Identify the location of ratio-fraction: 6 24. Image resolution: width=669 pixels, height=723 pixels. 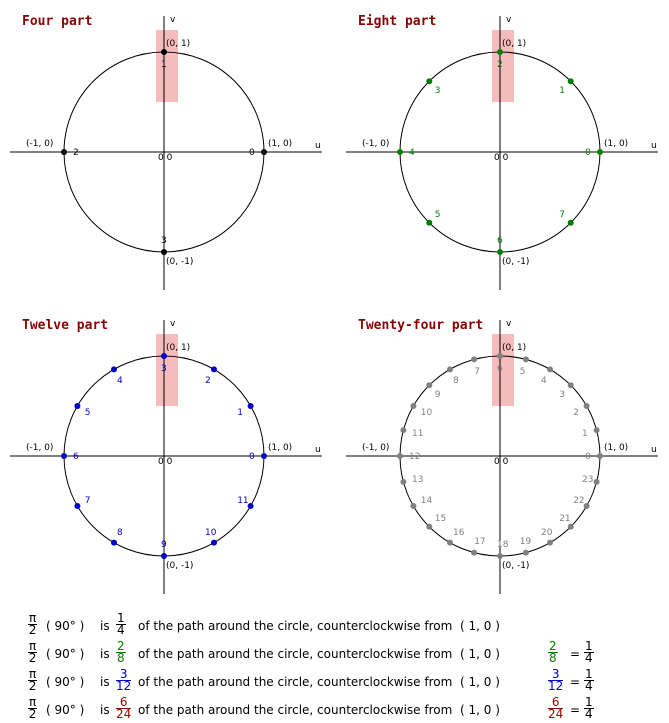
(556, 708).